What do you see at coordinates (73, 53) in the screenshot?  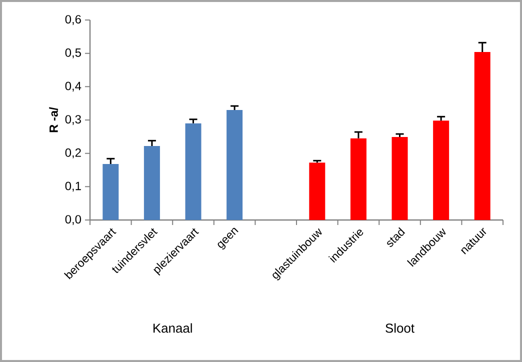 I see `y-tick-label: 0,5` at bounding box center [73, 53].